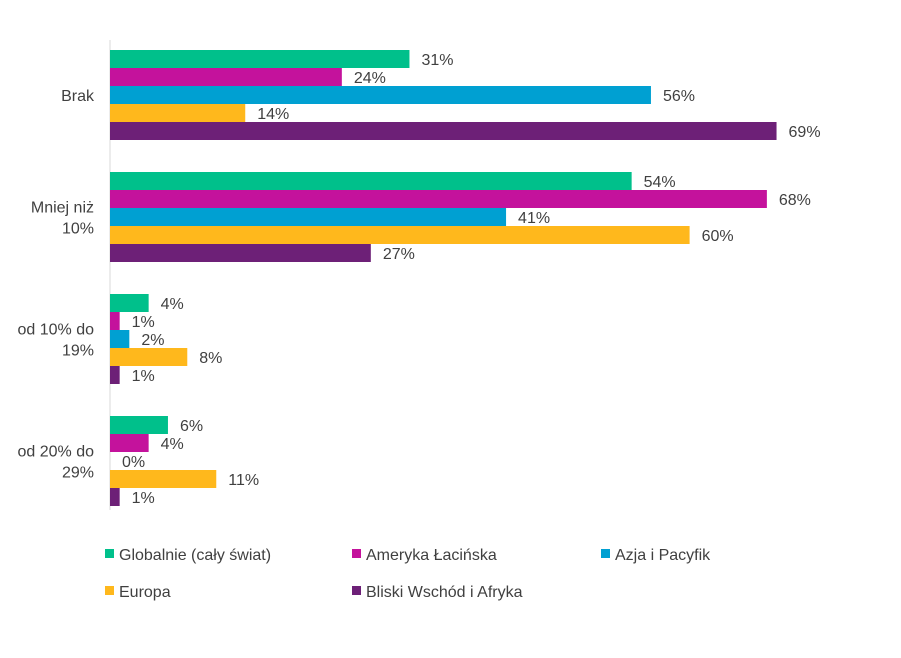  I want to click on data-label: 31%, so click(437, 60).